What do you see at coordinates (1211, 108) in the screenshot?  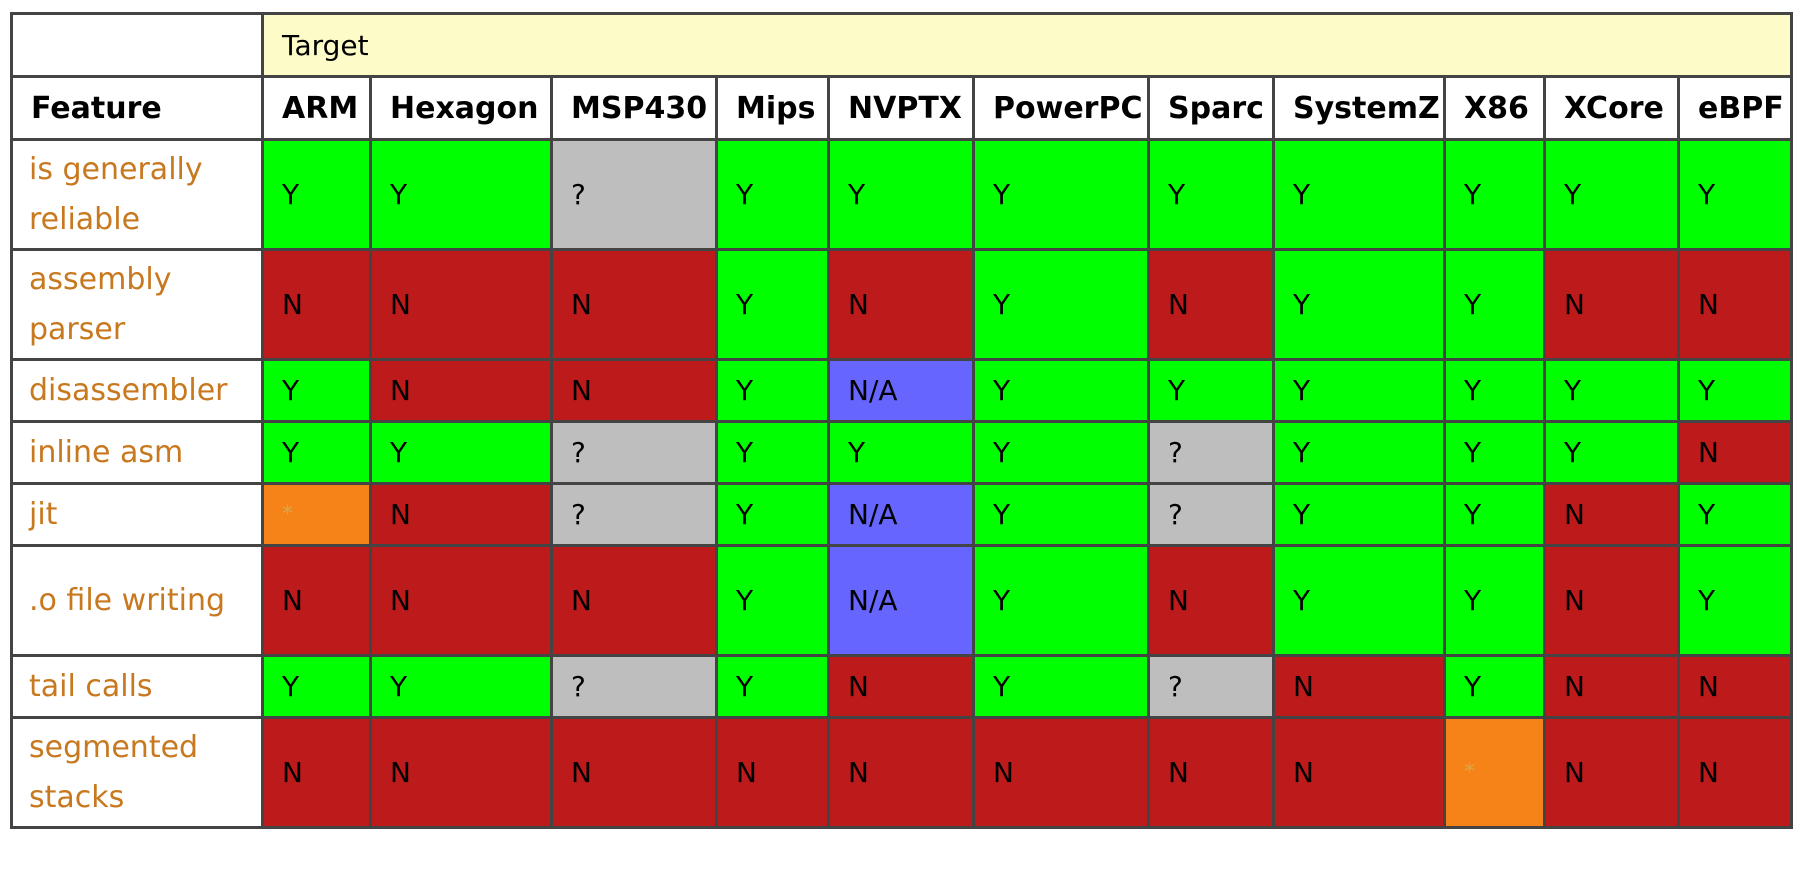 I see `target-column-header: Sparc` at bounding box center [1211, 108].